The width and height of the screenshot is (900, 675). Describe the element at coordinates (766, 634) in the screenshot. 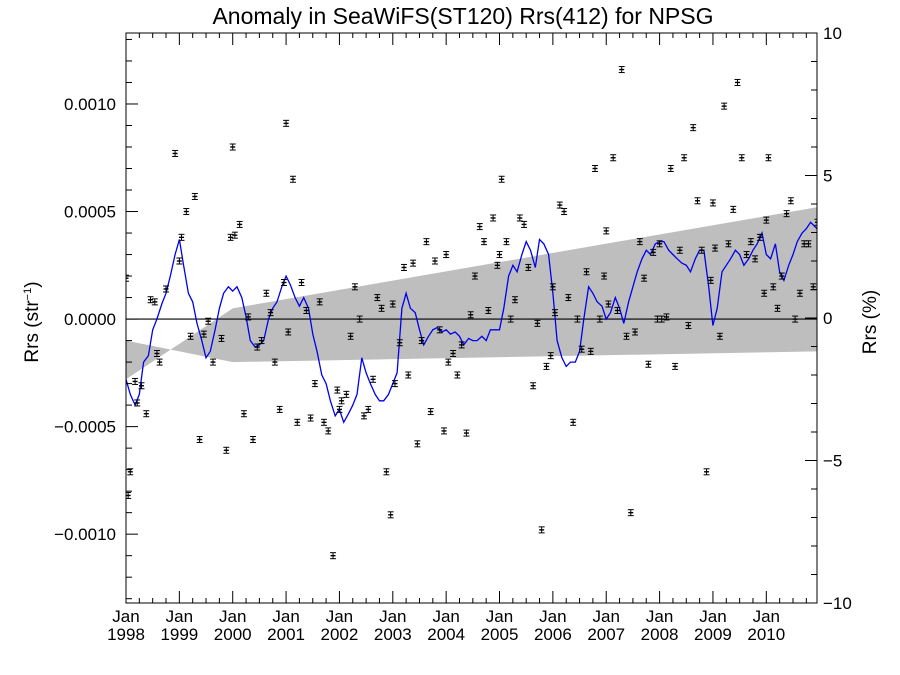

I see `x-tick-year-label: 2010` at that location.